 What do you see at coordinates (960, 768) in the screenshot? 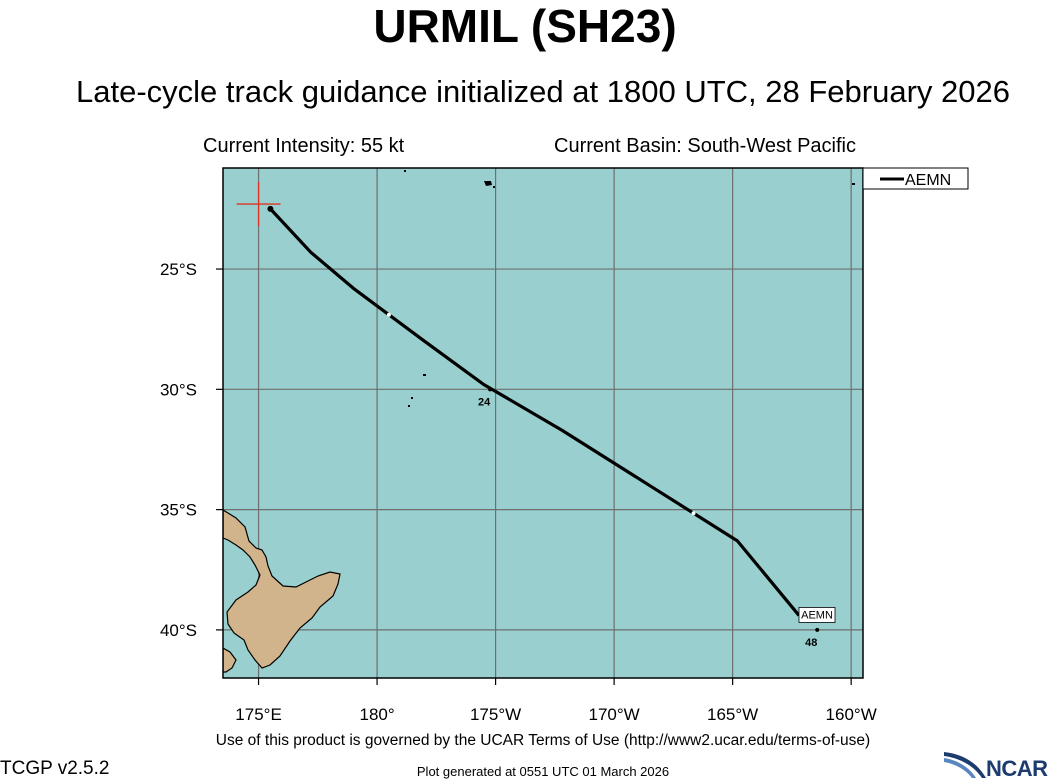
I see `ncar-logo-swoosh-light` at bounding box center [960, 768].